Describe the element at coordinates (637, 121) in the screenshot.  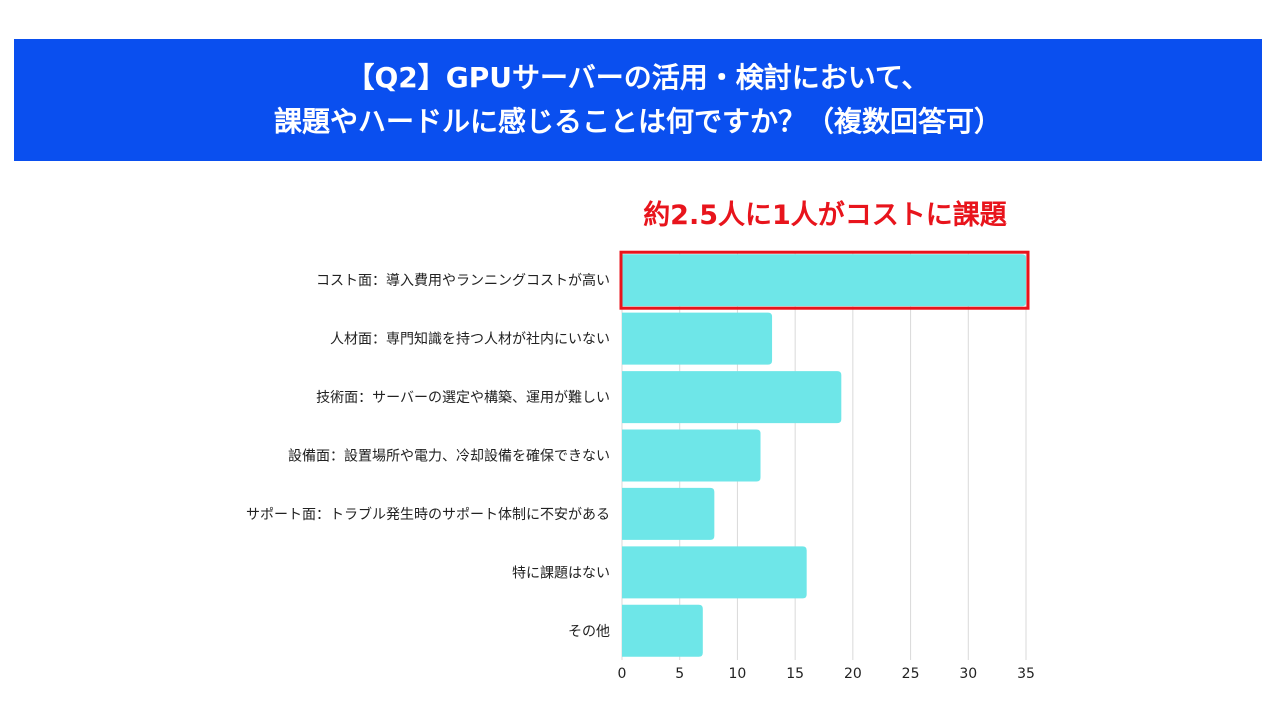
I see `title-line-2: 課題やハードルに感じることは何ですか？（複数回答可）` at that location.